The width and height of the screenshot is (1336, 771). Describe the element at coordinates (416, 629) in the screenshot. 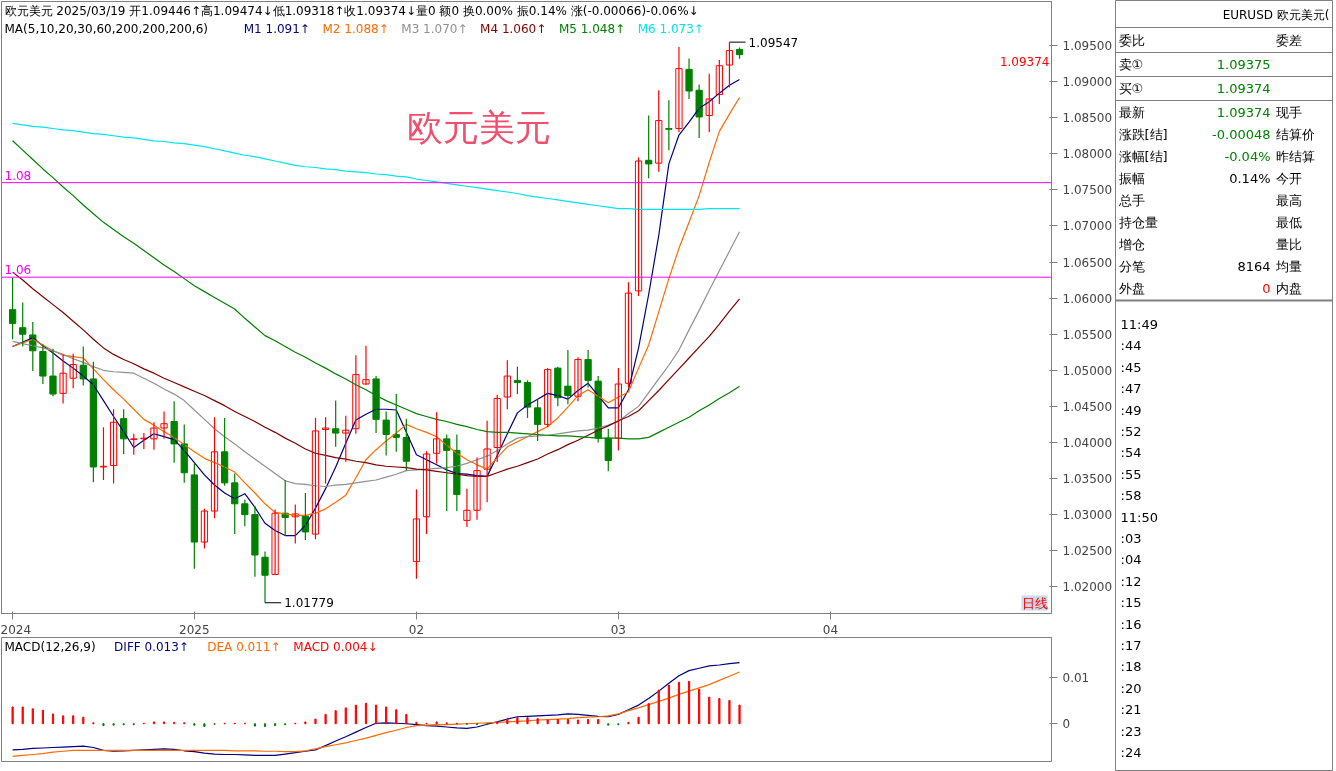

I see `x-tick-label: 02` at that location.